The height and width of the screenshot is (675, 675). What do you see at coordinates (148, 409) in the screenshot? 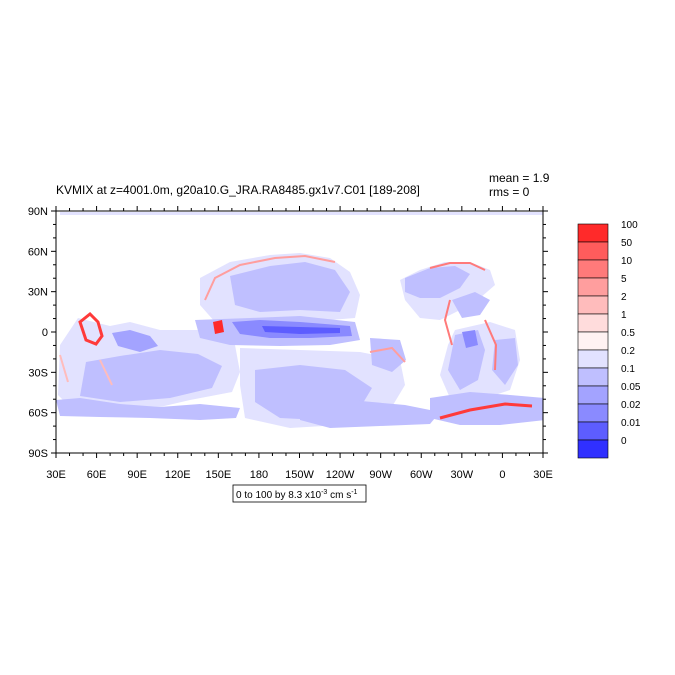
I see `field-southern-indian` at bounding box center [148, 409].